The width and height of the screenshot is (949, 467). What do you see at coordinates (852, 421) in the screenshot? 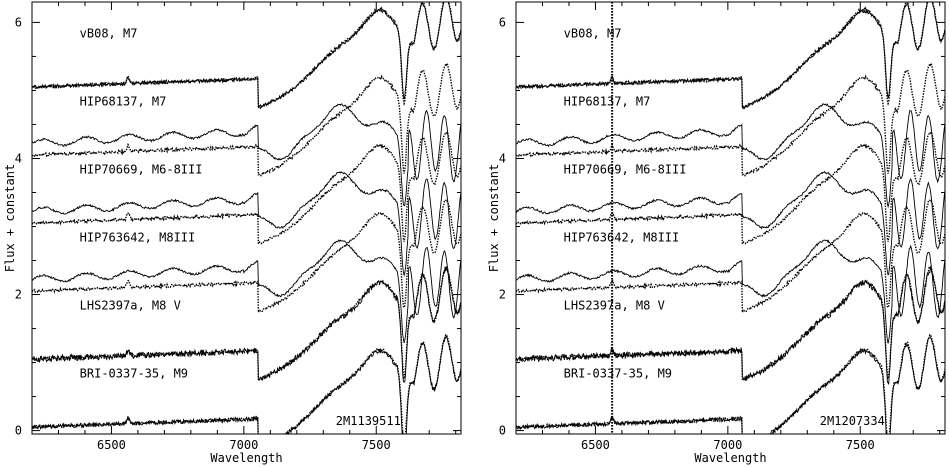
I see `object-name-label: 2M1207334` at bounding box center [852, 421].